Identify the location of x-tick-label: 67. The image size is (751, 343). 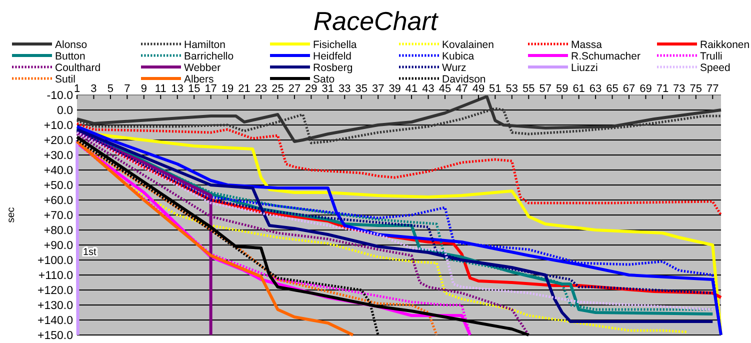
(629, 89).